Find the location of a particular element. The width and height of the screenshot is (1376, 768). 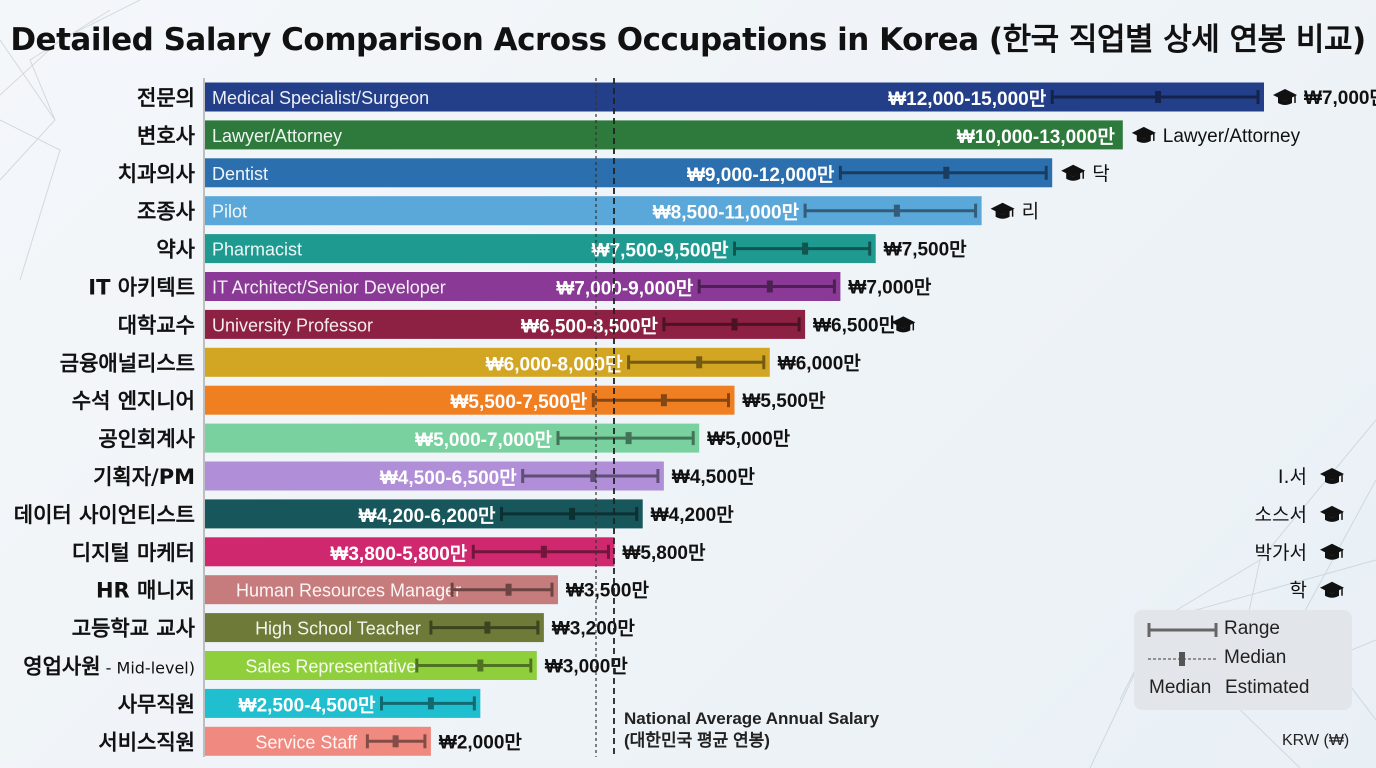

bar-row-12: 디지털 마케터 ₩3,800-5,800만 ₩5,800만 is located at coordinates (389, 552).